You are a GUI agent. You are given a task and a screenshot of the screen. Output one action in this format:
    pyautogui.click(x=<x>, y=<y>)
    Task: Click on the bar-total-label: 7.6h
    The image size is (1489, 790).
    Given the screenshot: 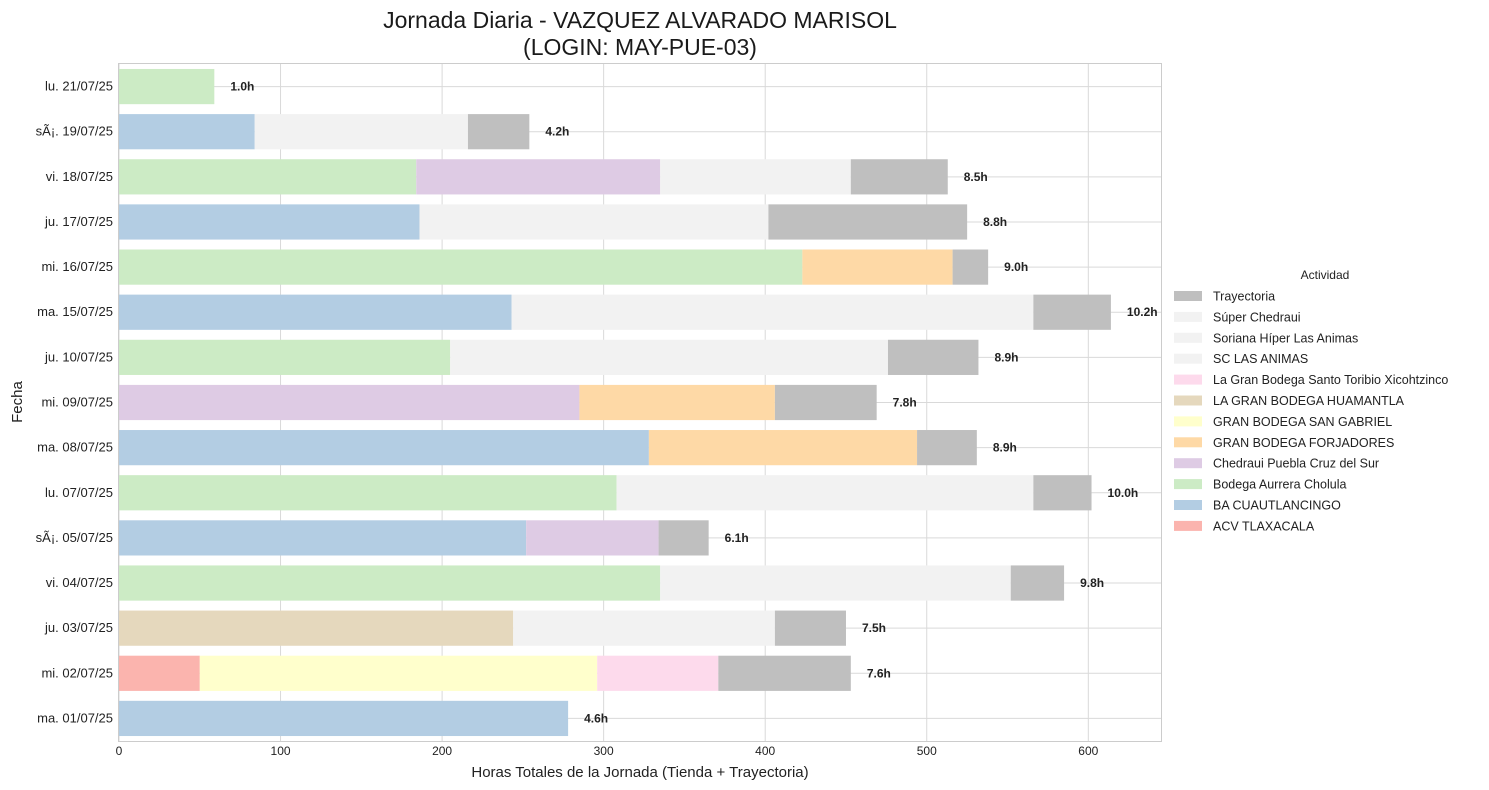 What is the action you would take?
    pyautogui.click(x=879, y=673)
    